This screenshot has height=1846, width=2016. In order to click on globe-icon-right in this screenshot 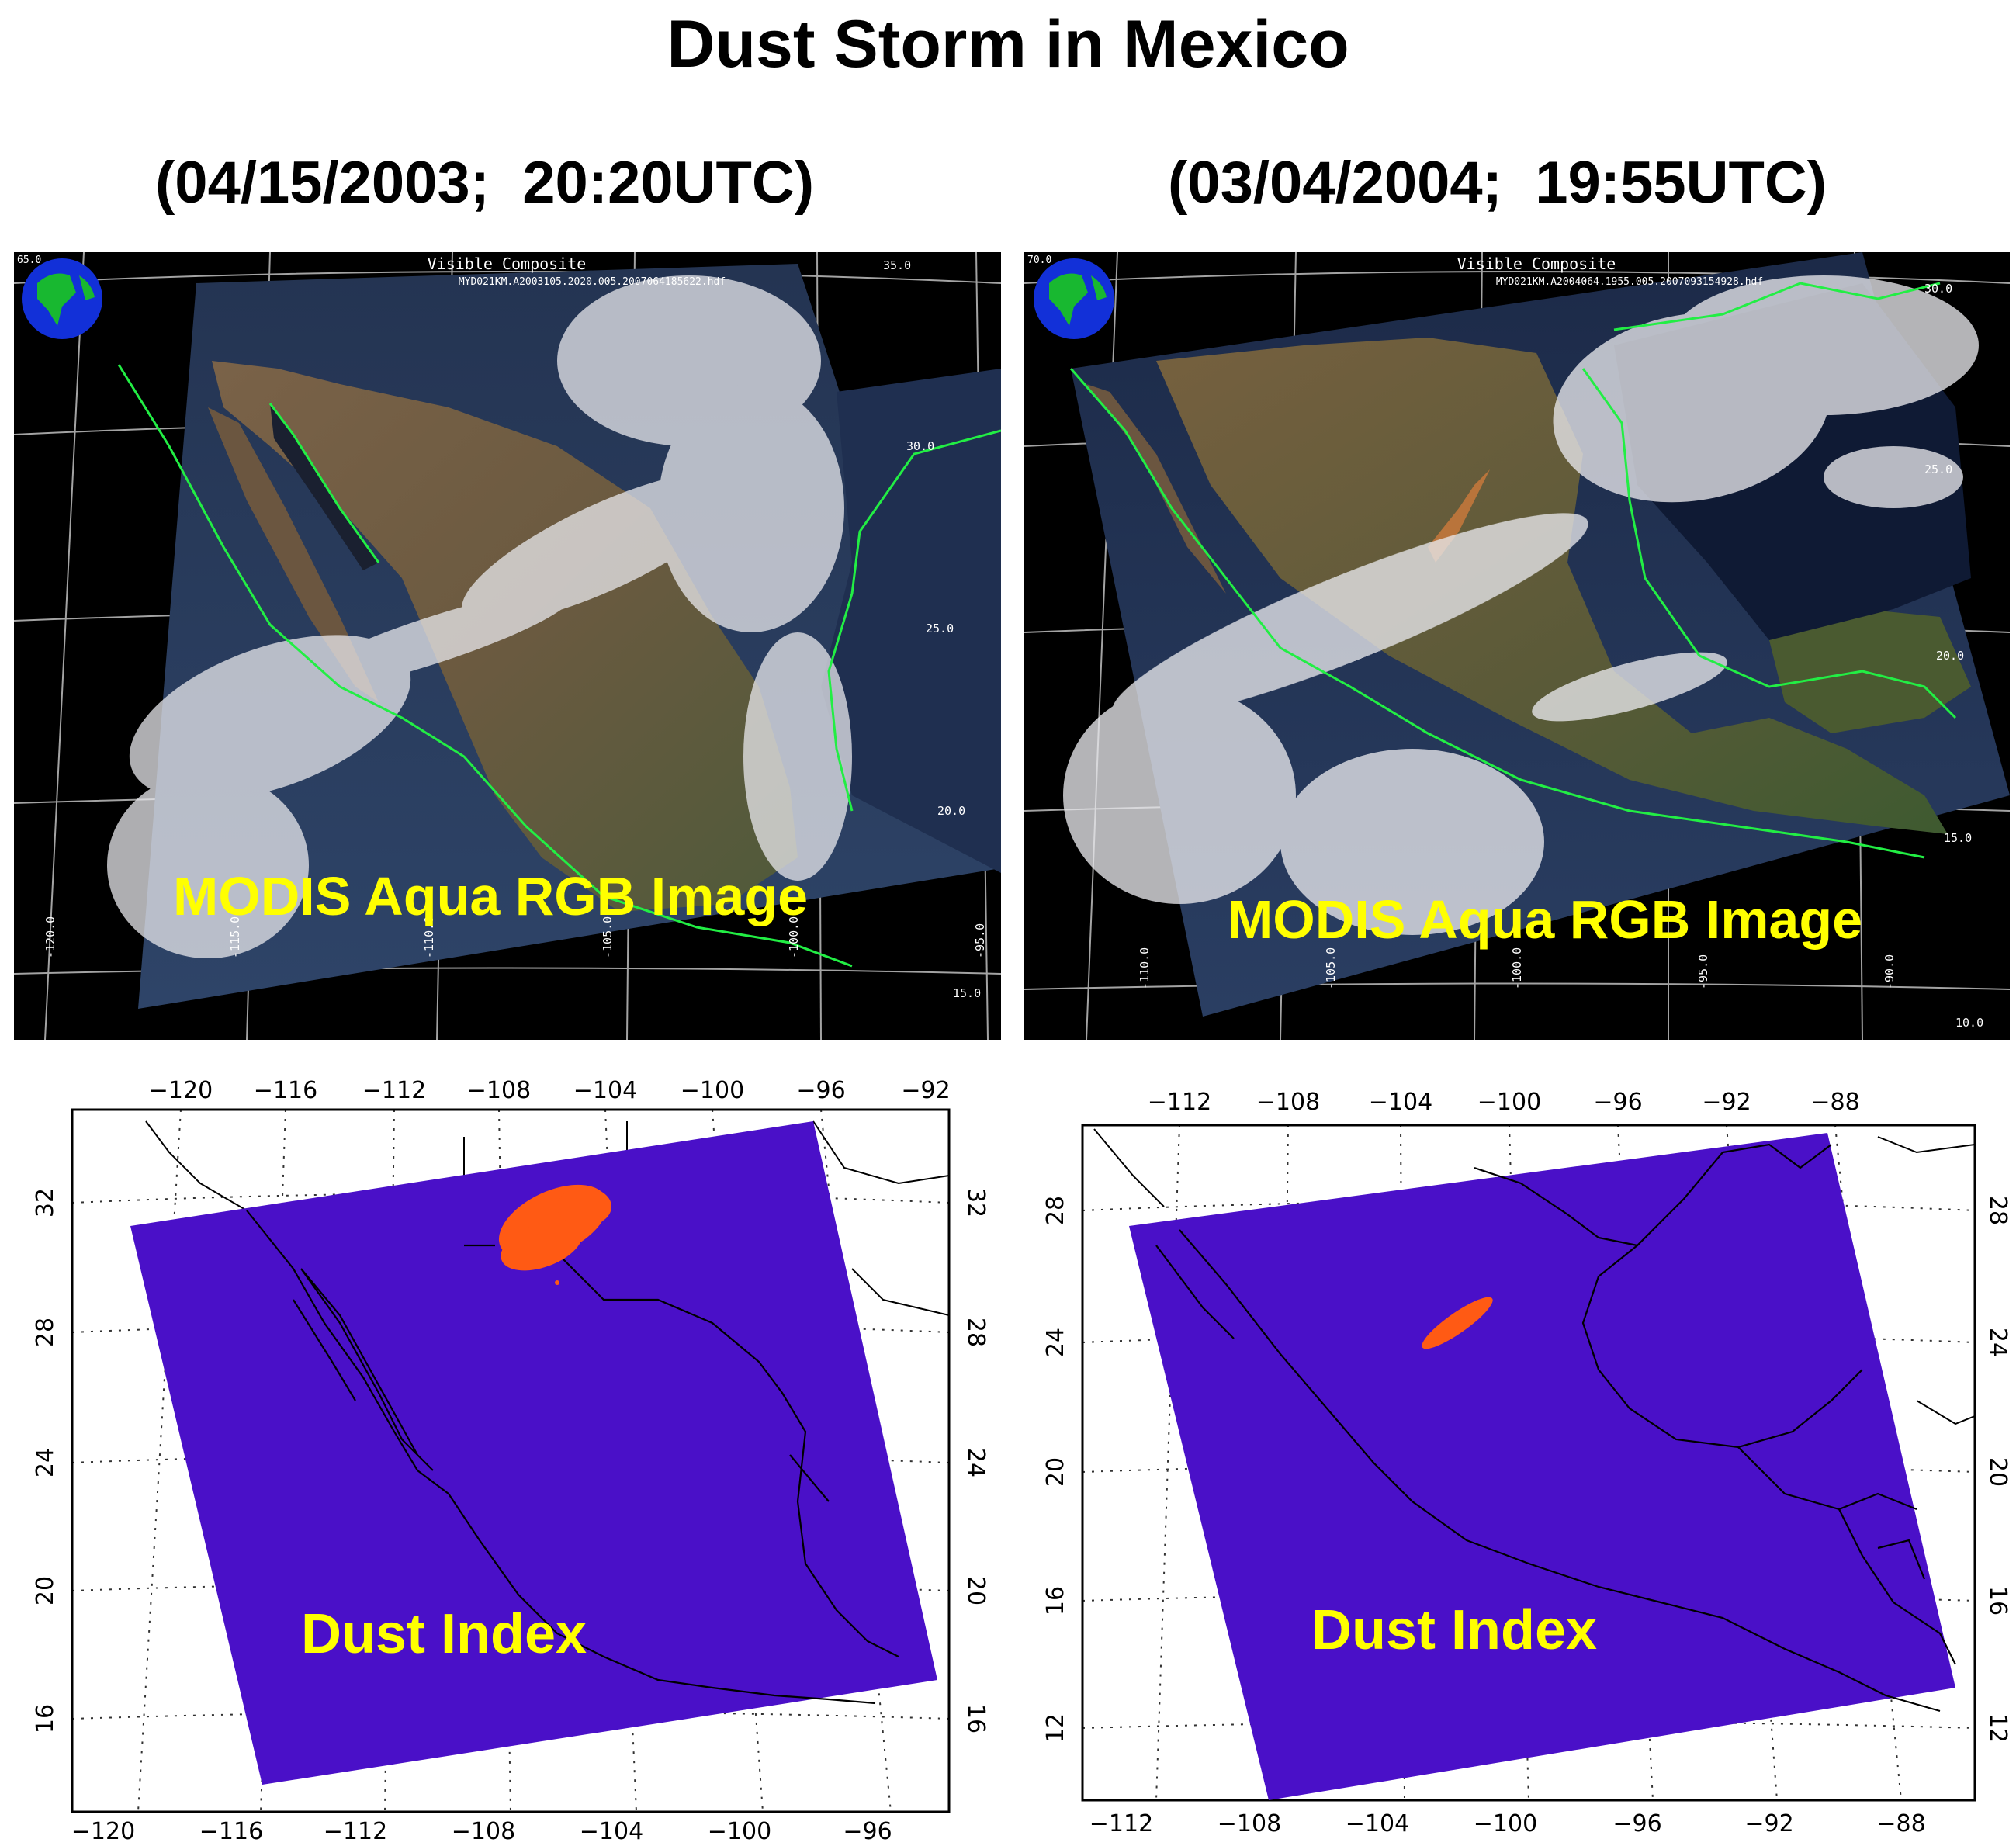, I will do `click(1074, 298)`.